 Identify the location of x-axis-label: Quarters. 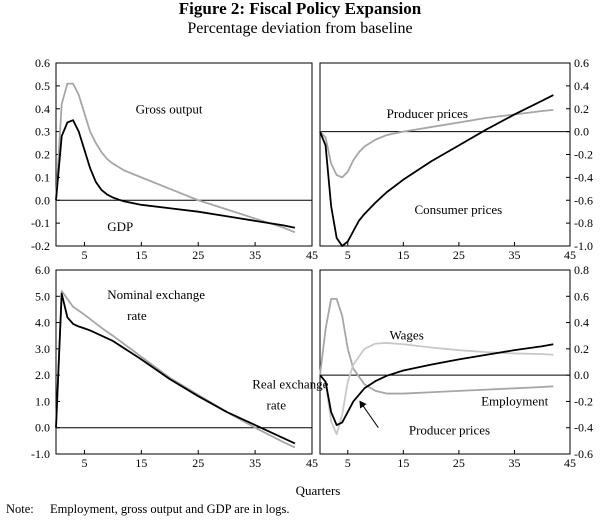
(318, 490).